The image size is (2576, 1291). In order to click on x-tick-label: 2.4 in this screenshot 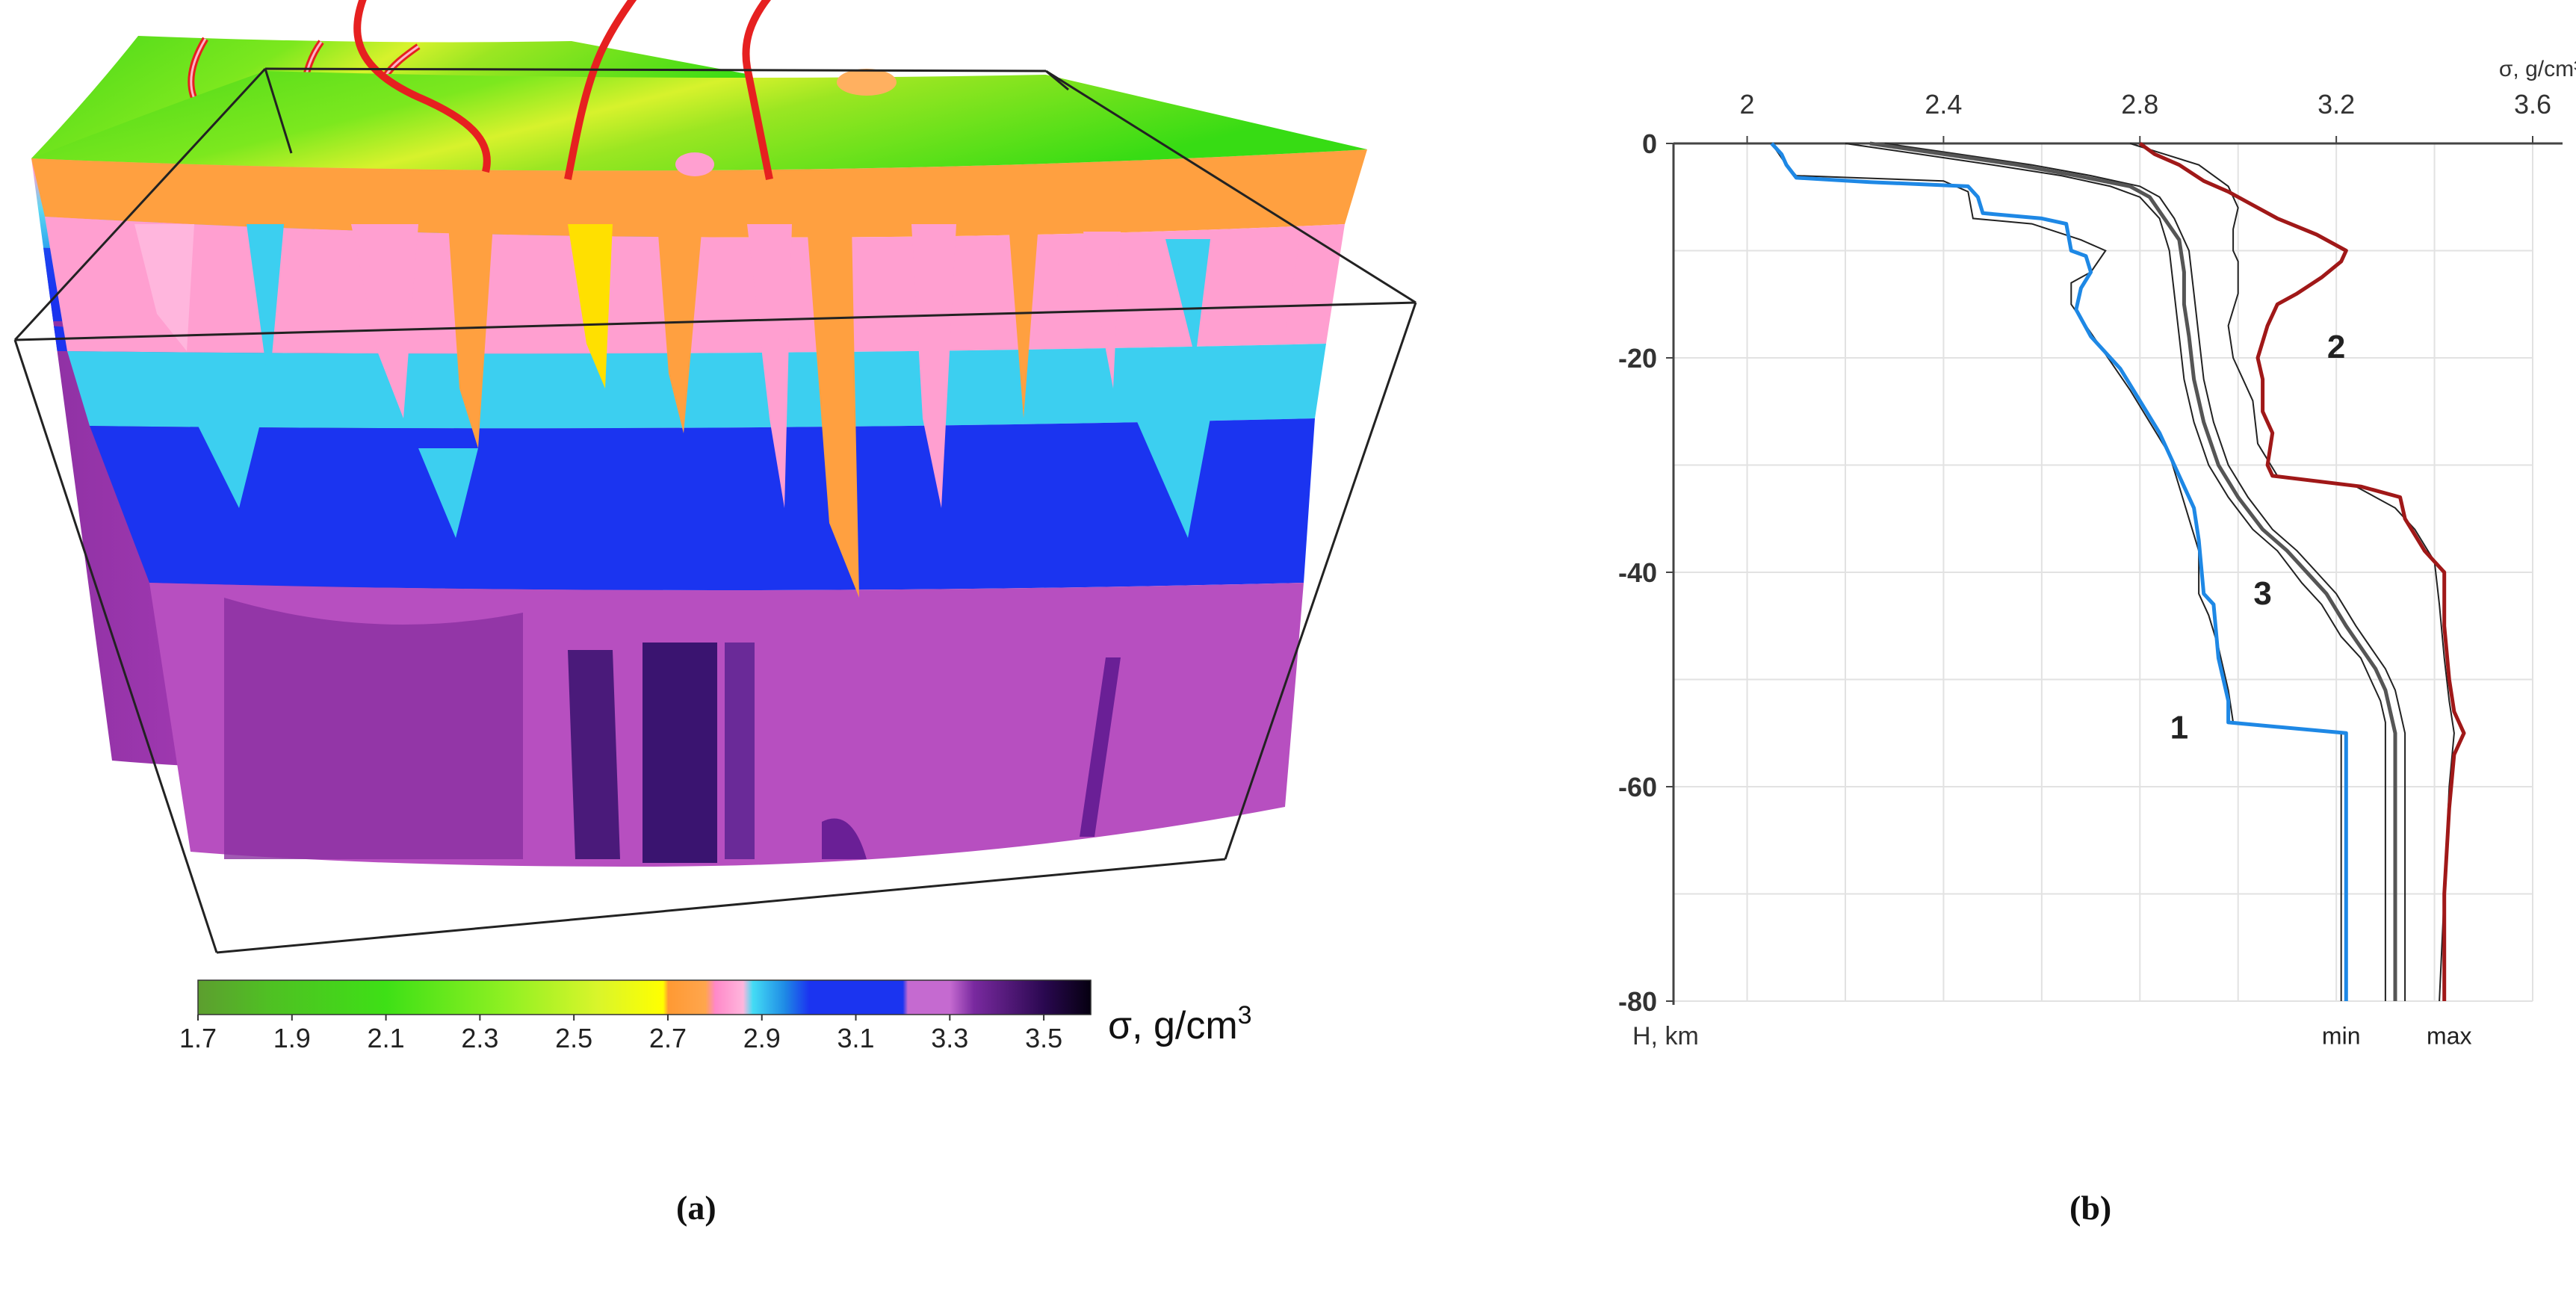, I will do `click(1943, 104)`.